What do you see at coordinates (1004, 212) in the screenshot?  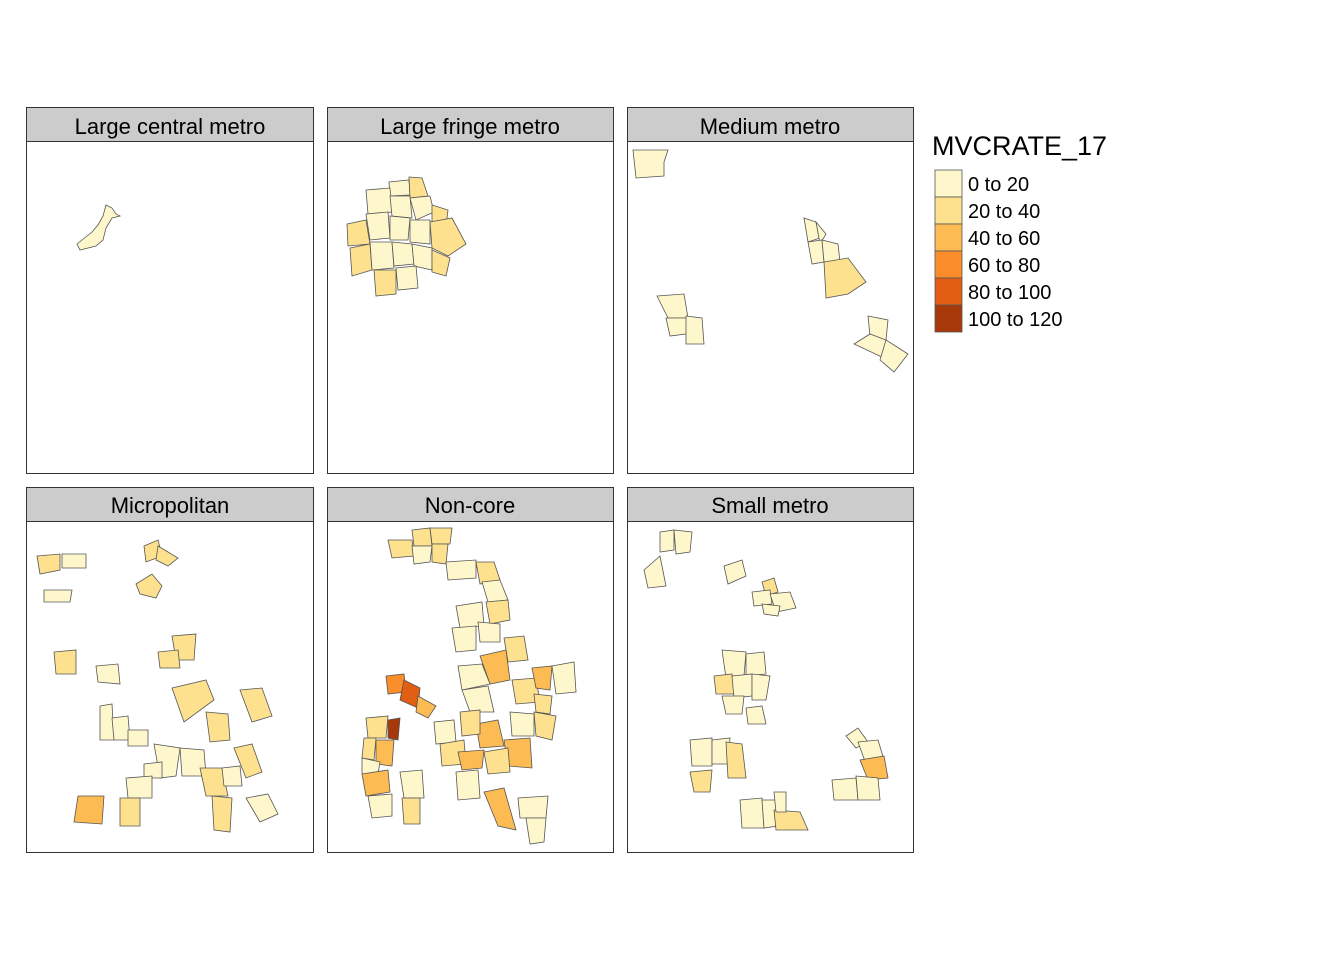 I see `legend-label: 20 to 40` at bounding box center [1004, 212].